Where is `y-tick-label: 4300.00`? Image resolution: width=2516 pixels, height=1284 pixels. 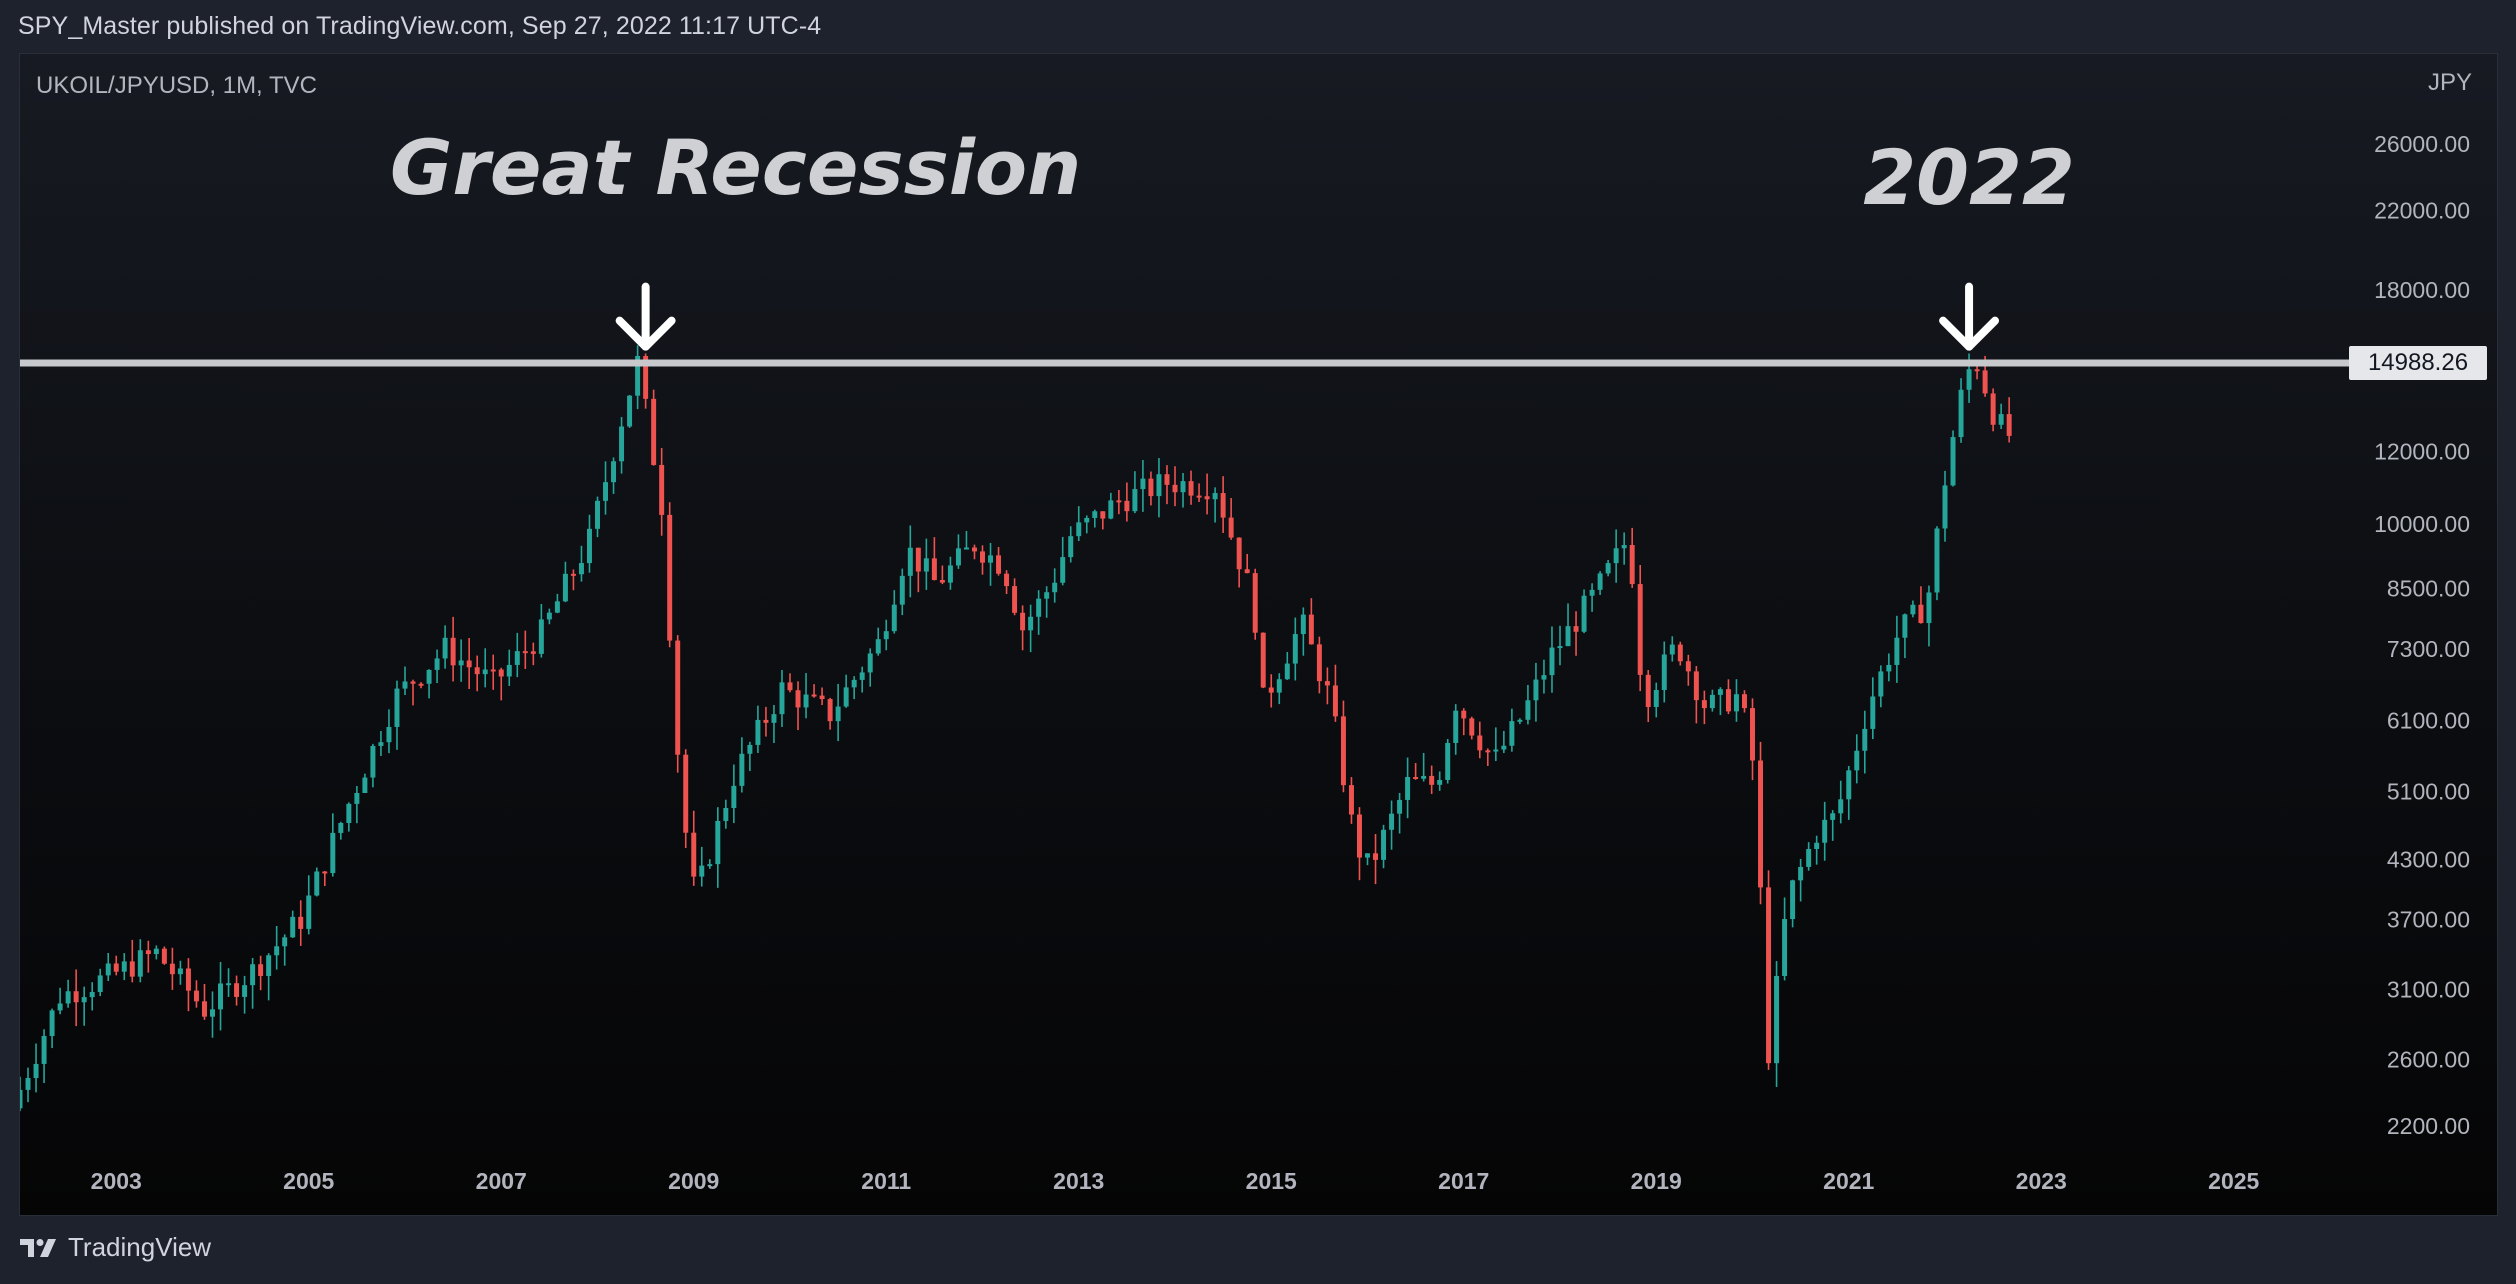
y-tick-label: 4300.00 is located at coordinates (2428, 860).